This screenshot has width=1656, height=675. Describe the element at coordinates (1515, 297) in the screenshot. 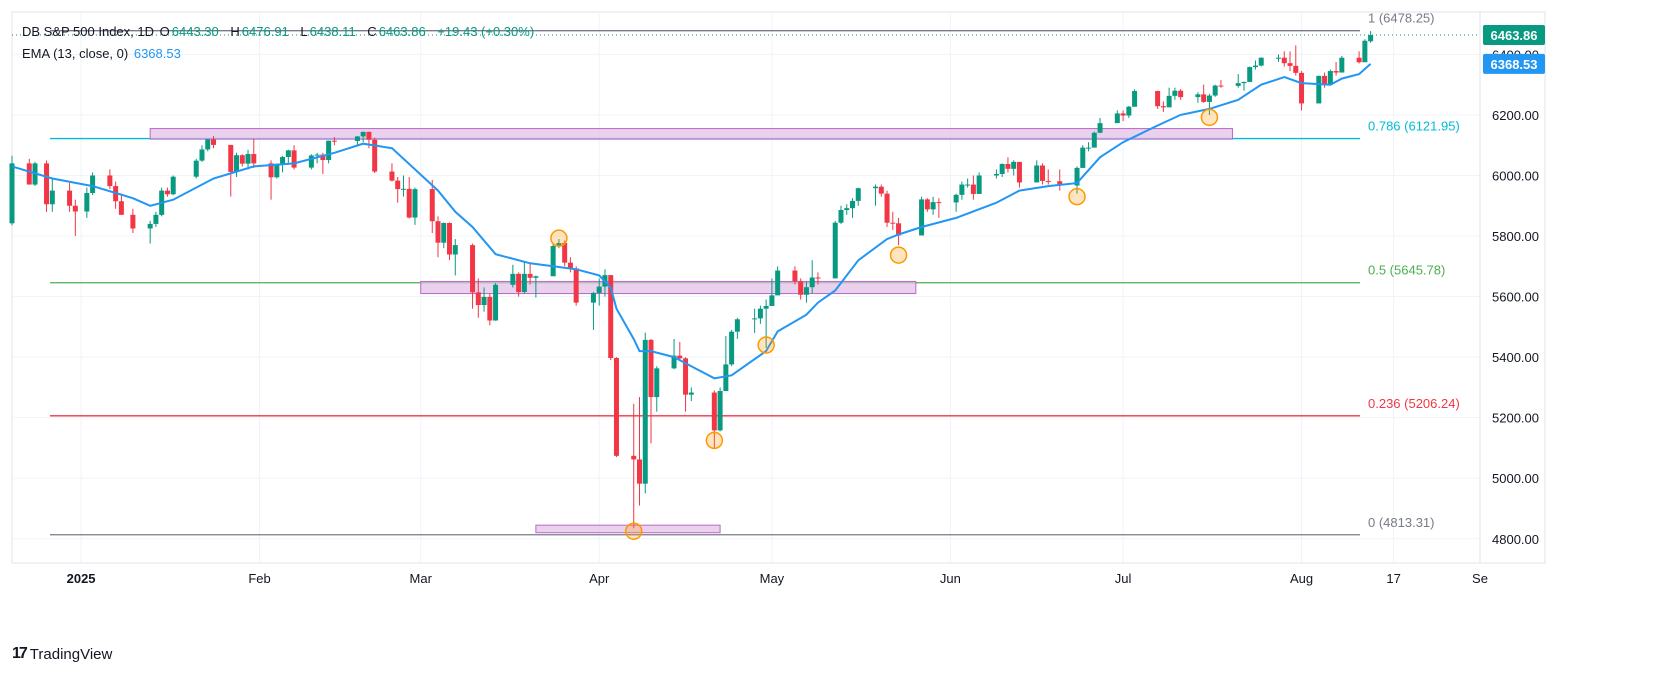

I see `y-tick-label: 5600.00` at that location.